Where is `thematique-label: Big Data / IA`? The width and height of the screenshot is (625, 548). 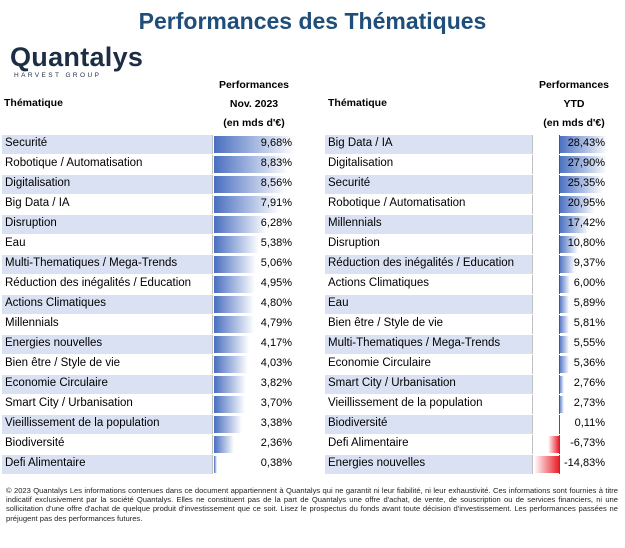 thematique-label: Big Data / IA is located at coordinates (360, 143).